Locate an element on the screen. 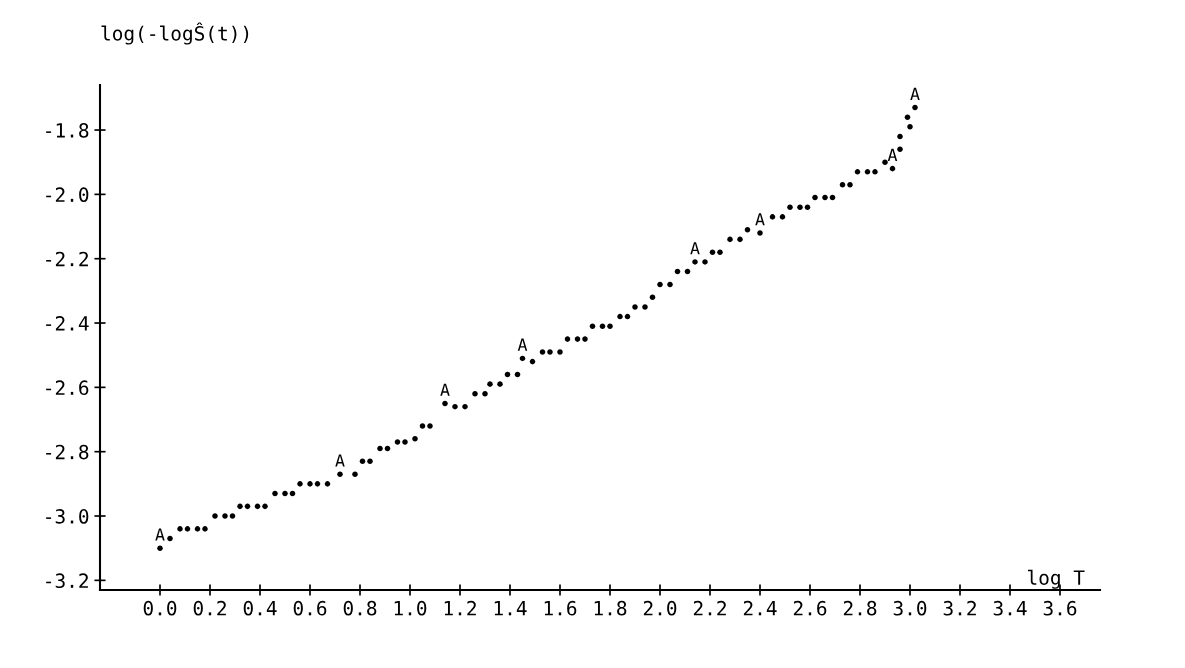 Image resolution: width=1185 pixels, height=668 pixels. y-axis-title: log(-logŜ(t)) is located at coordinates (175, 33).